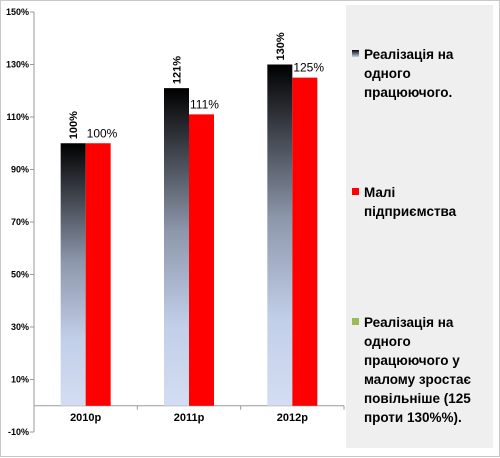  What do you see at coordinates (85, 418) in the screenshot?
I see `x-tick-label: 2010р` at bounding box center [85, 418].